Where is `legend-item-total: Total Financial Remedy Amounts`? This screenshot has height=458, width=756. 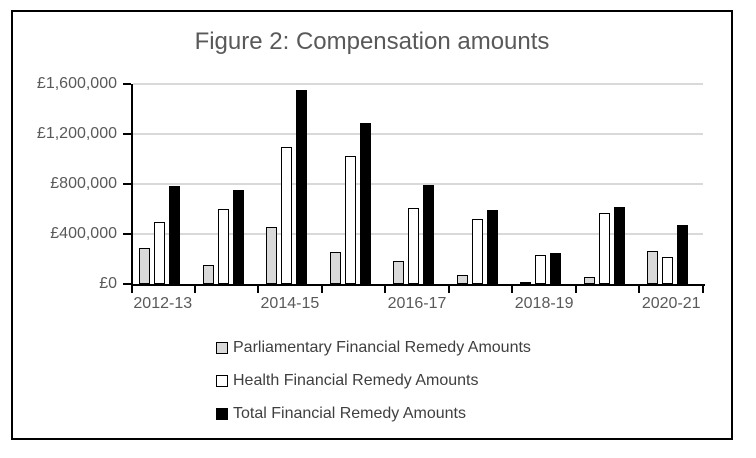
legend-item-total: Total Financial Remedy Amounts is located at coordinates (373, 413).